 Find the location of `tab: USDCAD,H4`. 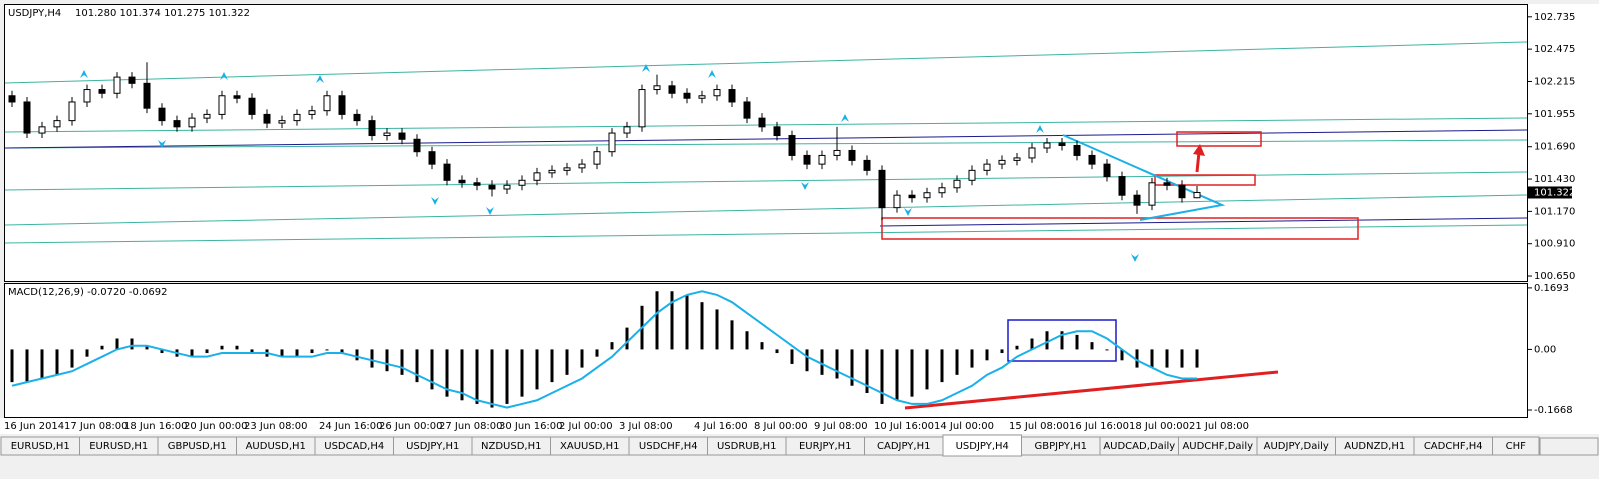

tab: USDCAD,H4 is located at coordinates (354, 446).